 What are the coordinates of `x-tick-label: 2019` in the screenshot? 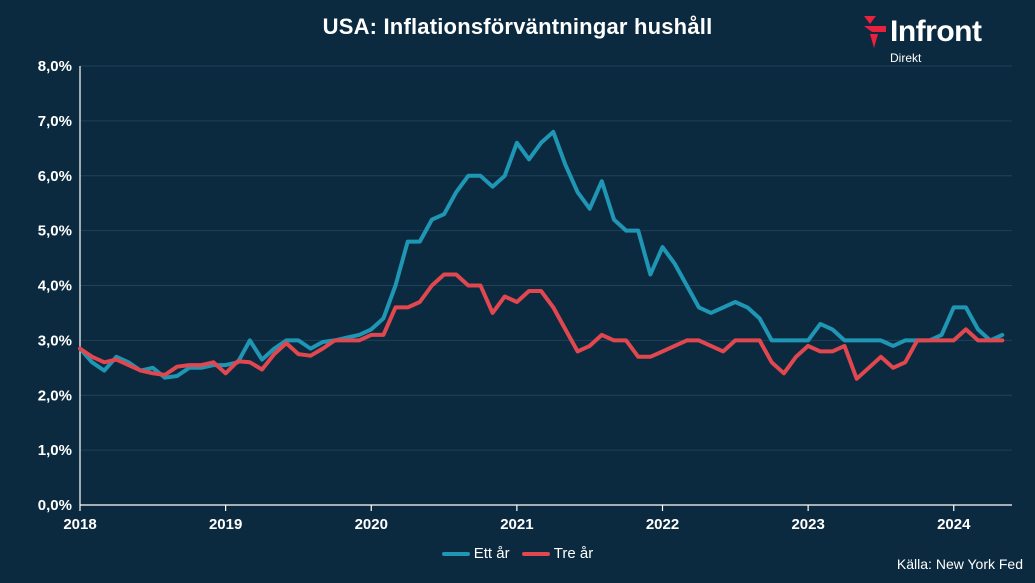 It's located at (225, 524).